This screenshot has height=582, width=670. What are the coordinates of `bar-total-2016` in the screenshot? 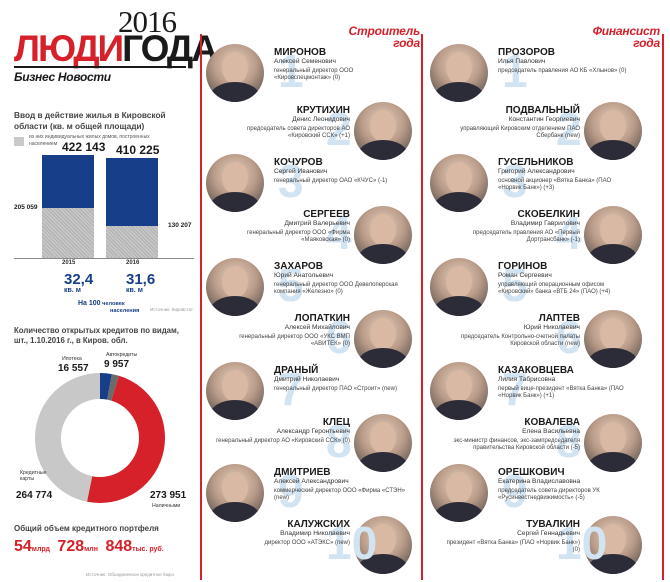 It's located at (132, 192).